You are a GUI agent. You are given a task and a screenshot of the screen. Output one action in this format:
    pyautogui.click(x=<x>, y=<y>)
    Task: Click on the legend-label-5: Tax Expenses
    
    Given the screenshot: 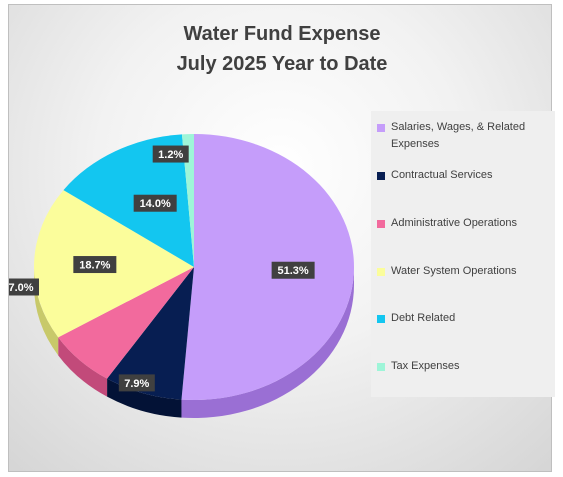 What is the action you would take?
    pyautogui.click(x=425, y=366)
    